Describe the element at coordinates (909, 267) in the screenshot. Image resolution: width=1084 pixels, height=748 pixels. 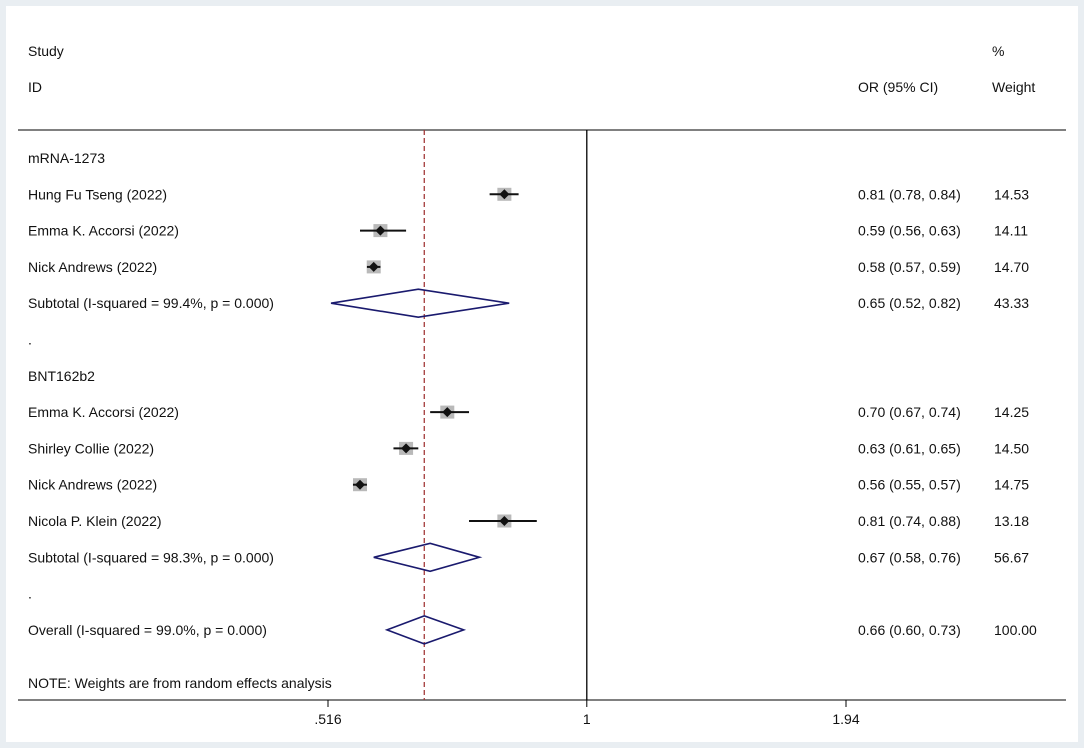
I see `or-ci-value: 0.58 (0.57, 0.59)` at that location.